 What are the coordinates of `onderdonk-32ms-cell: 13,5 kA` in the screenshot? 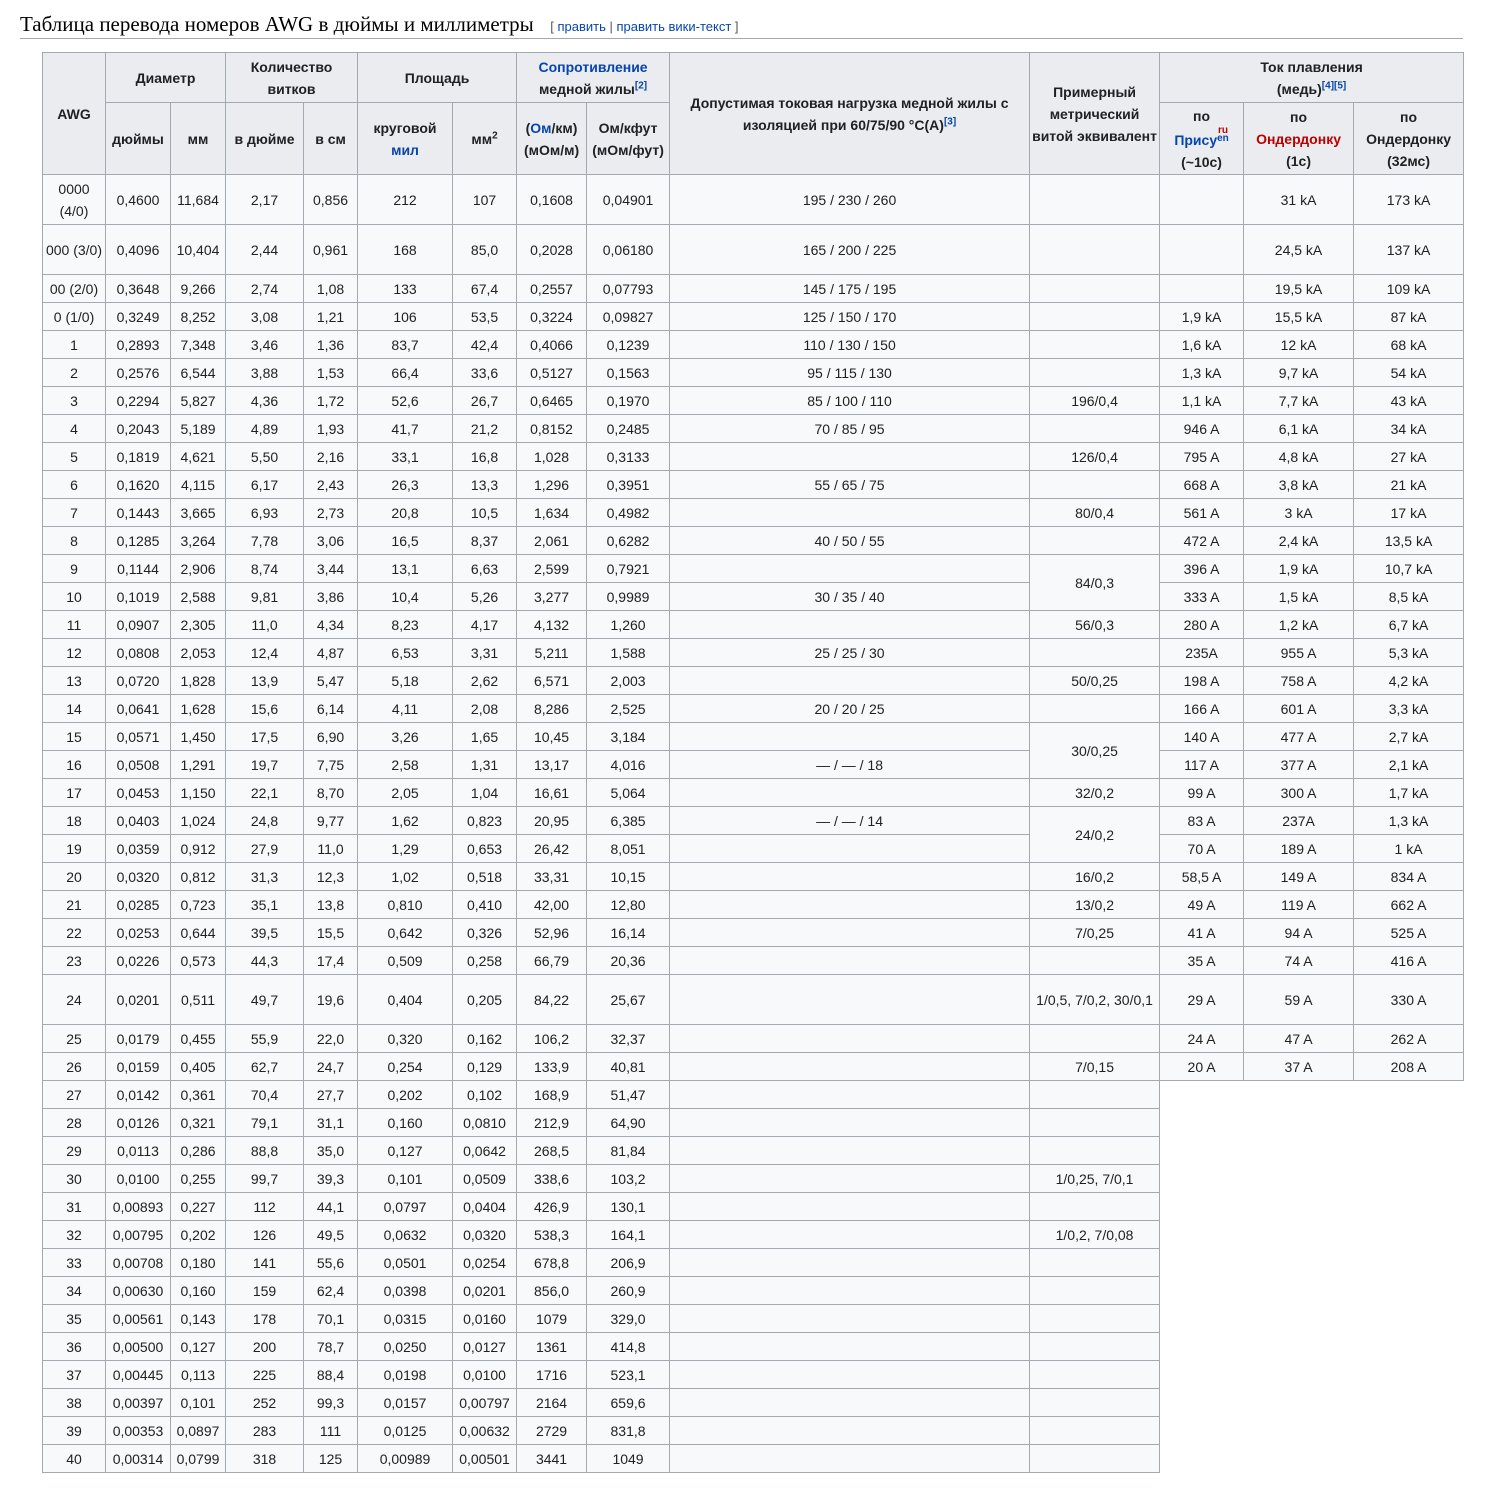 It's located at (1409, 540).